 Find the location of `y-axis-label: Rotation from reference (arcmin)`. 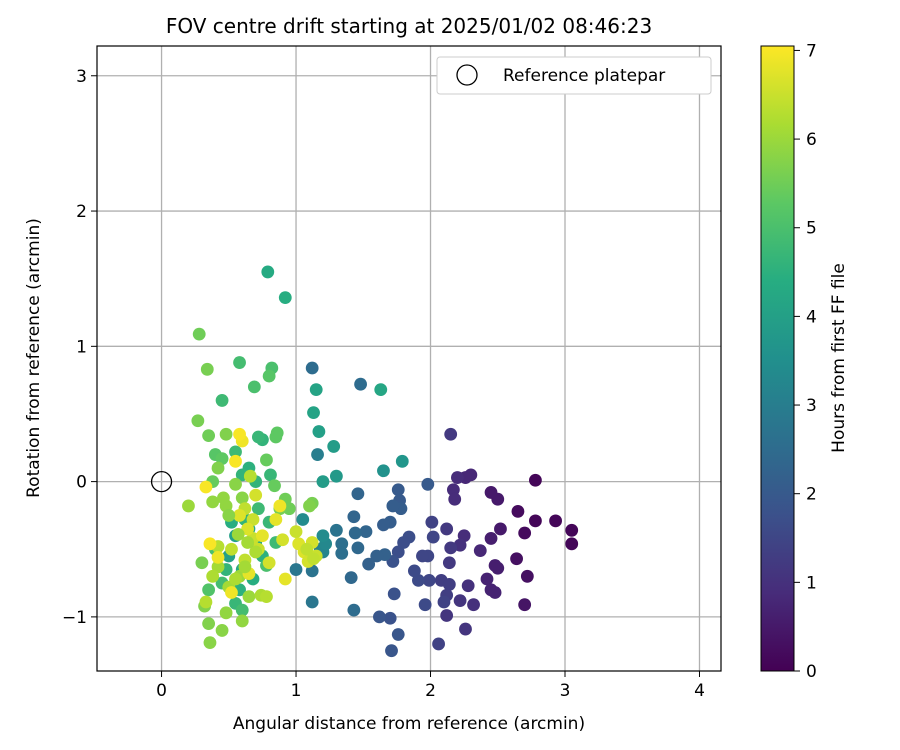

y-axis-label: Rotation from reference (arcmin) is located at coordinates (34, 358).